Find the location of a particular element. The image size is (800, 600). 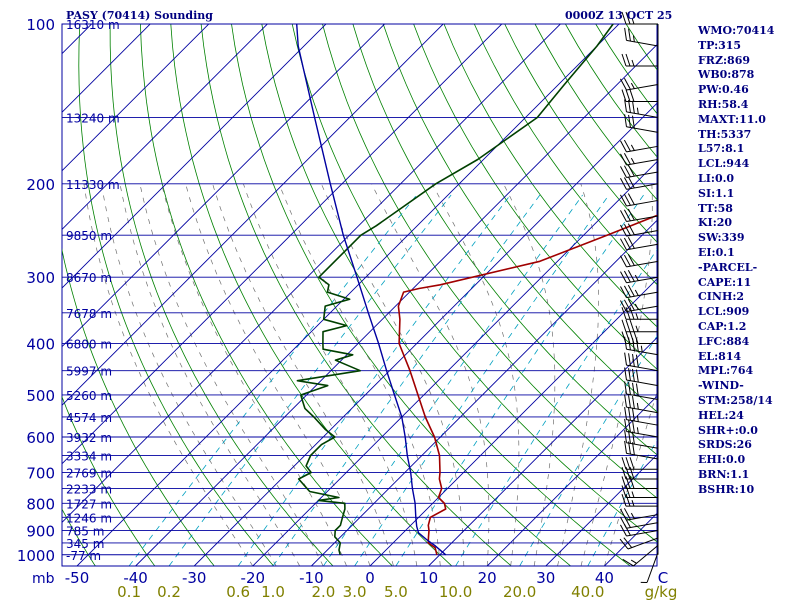

index-item: STM:258/14 is located at coordinates (735, 400).